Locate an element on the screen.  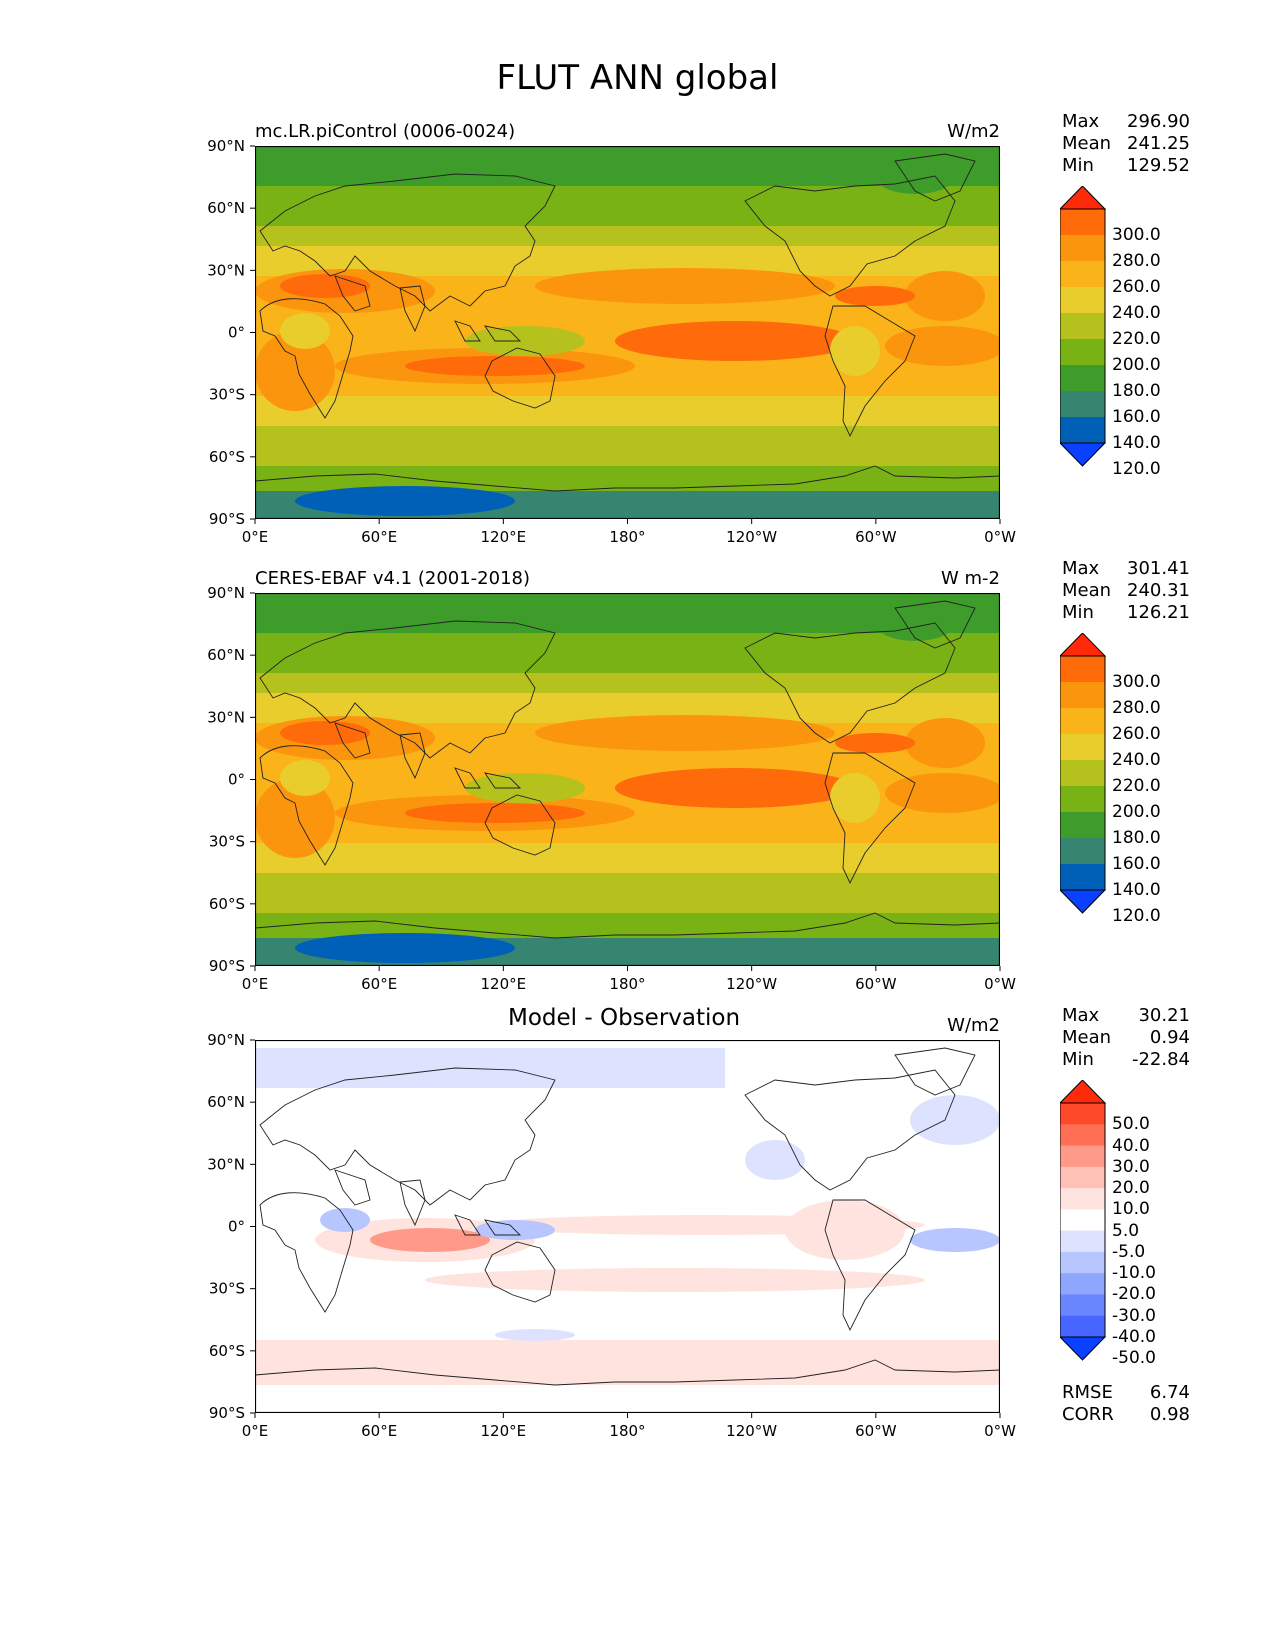
lon-tick-label: 120°W is located at coordinates (751, 984).